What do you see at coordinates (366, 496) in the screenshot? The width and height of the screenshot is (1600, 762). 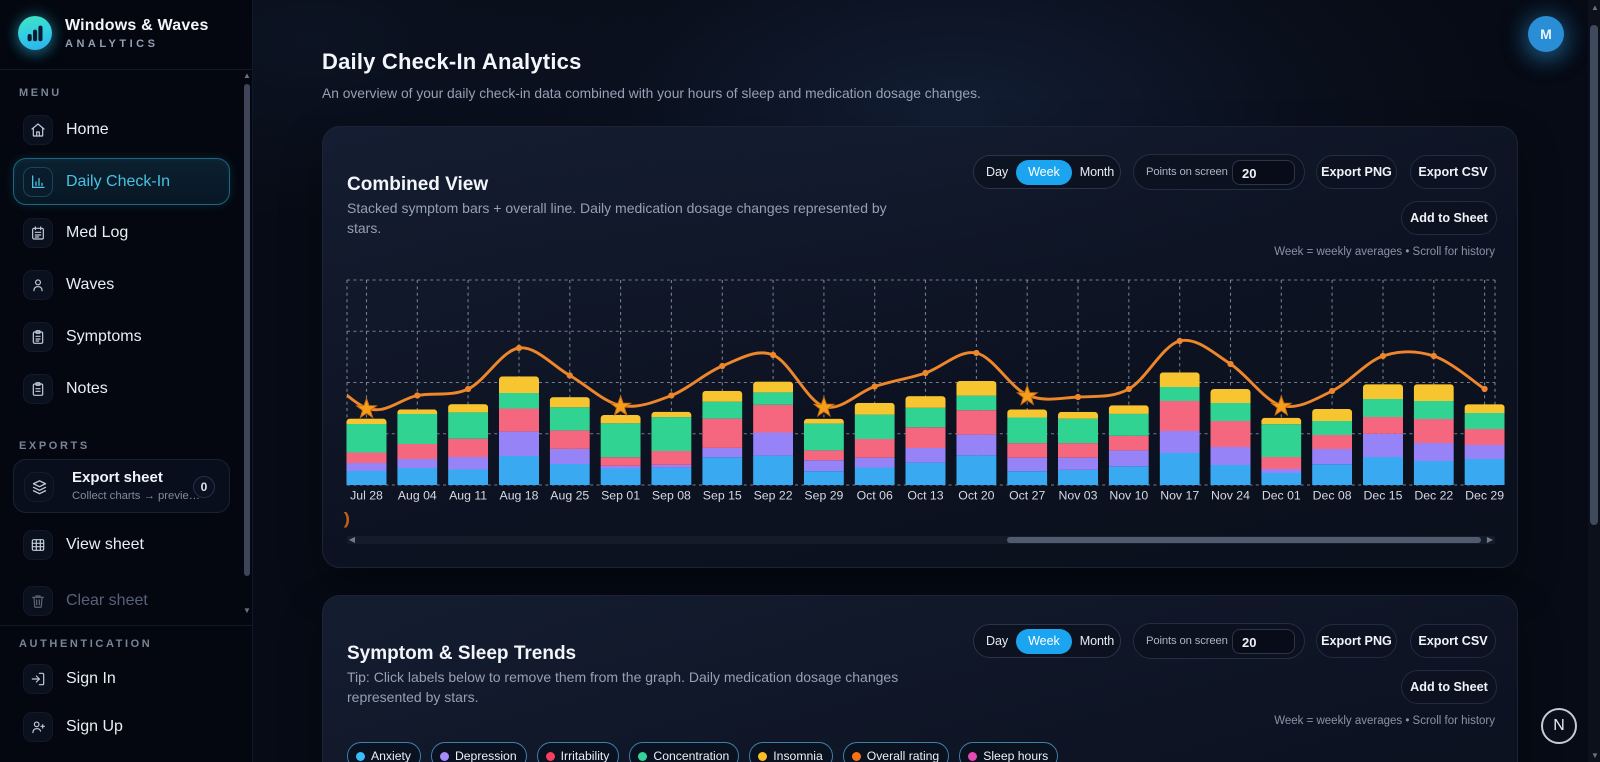 I see `svg-text: Jul 28` at bounding box center [366, 496].